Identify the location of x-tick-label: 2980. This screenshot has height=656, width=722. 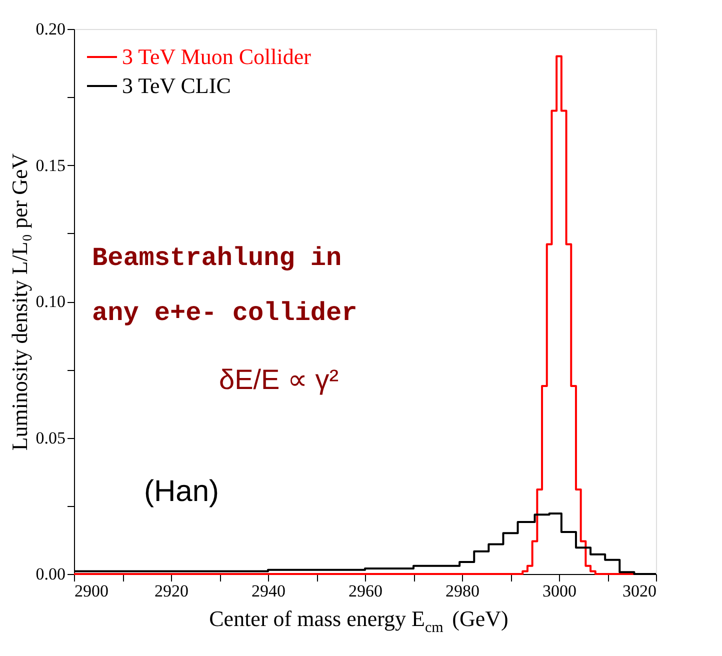
(463, 591).